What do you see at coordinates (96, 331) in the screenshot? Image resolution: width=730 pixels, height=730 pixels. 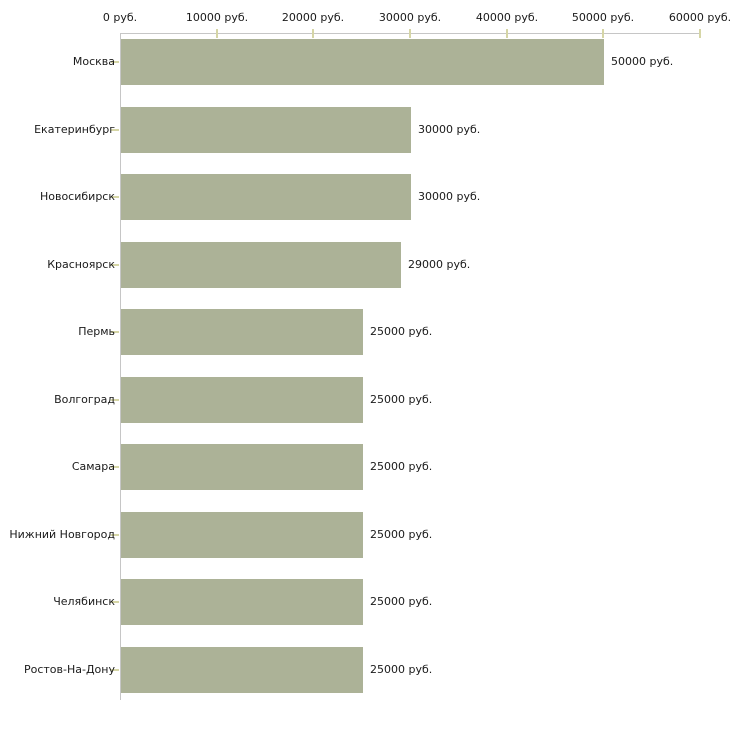 I see `category-label: Пермь` at bounding box center [96, 331].